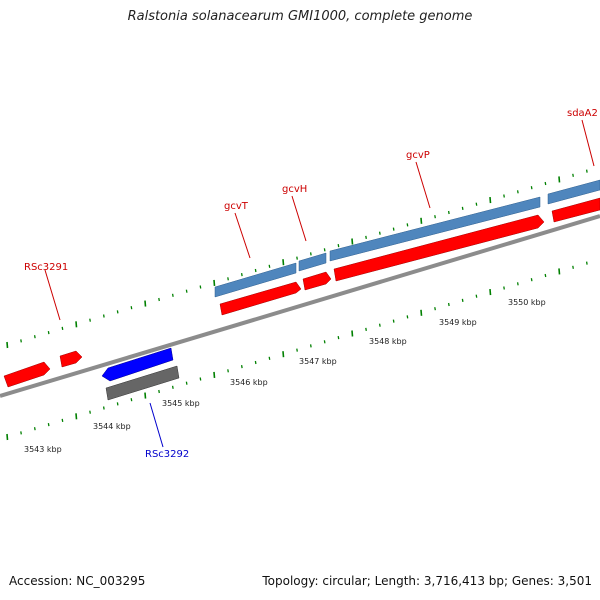 This screenshot has height=600, width=600. I want to click on scale-label-3550: 3550 kbp, so click(527, 302).